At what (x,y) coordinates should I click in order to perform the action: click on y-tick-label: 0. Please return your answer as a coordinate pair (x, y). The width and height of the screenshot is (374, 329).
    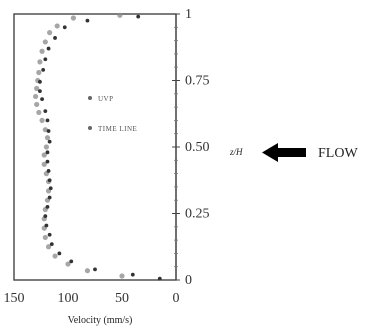
    Looking at the image, I should click on (188, 280).